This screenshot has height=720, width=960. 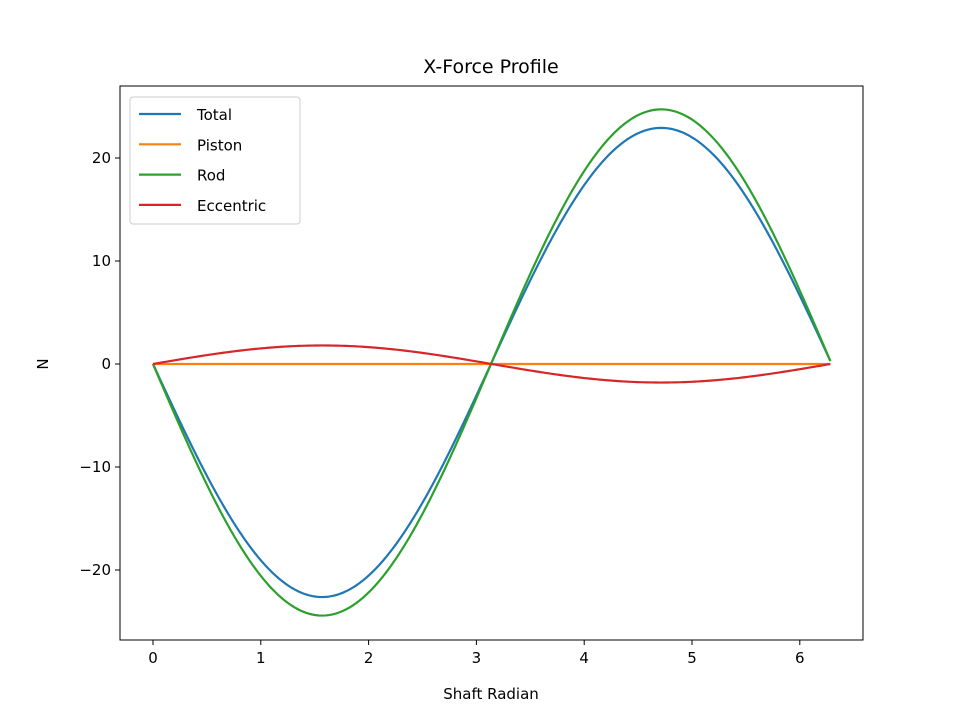 What do you see at coordinates (219, 145) in the screenshot?
I see `legend-label-piston: Piston` at bounding box center [219, 145].